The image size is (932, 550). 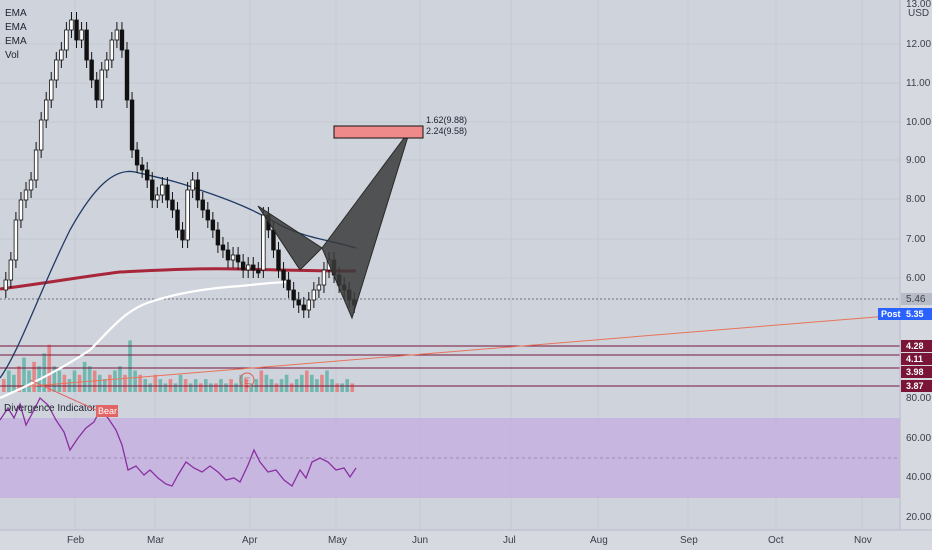 I want to click on target-box, so click(x=378, y=132).